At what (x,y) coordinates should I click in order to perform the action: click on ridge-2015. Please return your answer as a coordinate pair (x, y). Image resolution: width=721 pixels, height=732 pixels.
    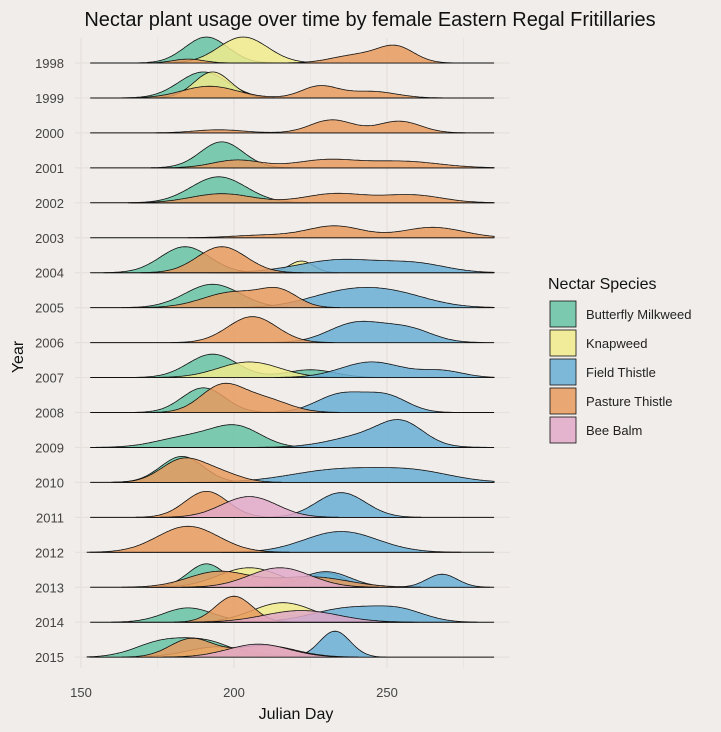
    Looking at the image, I should click on (290, 644).